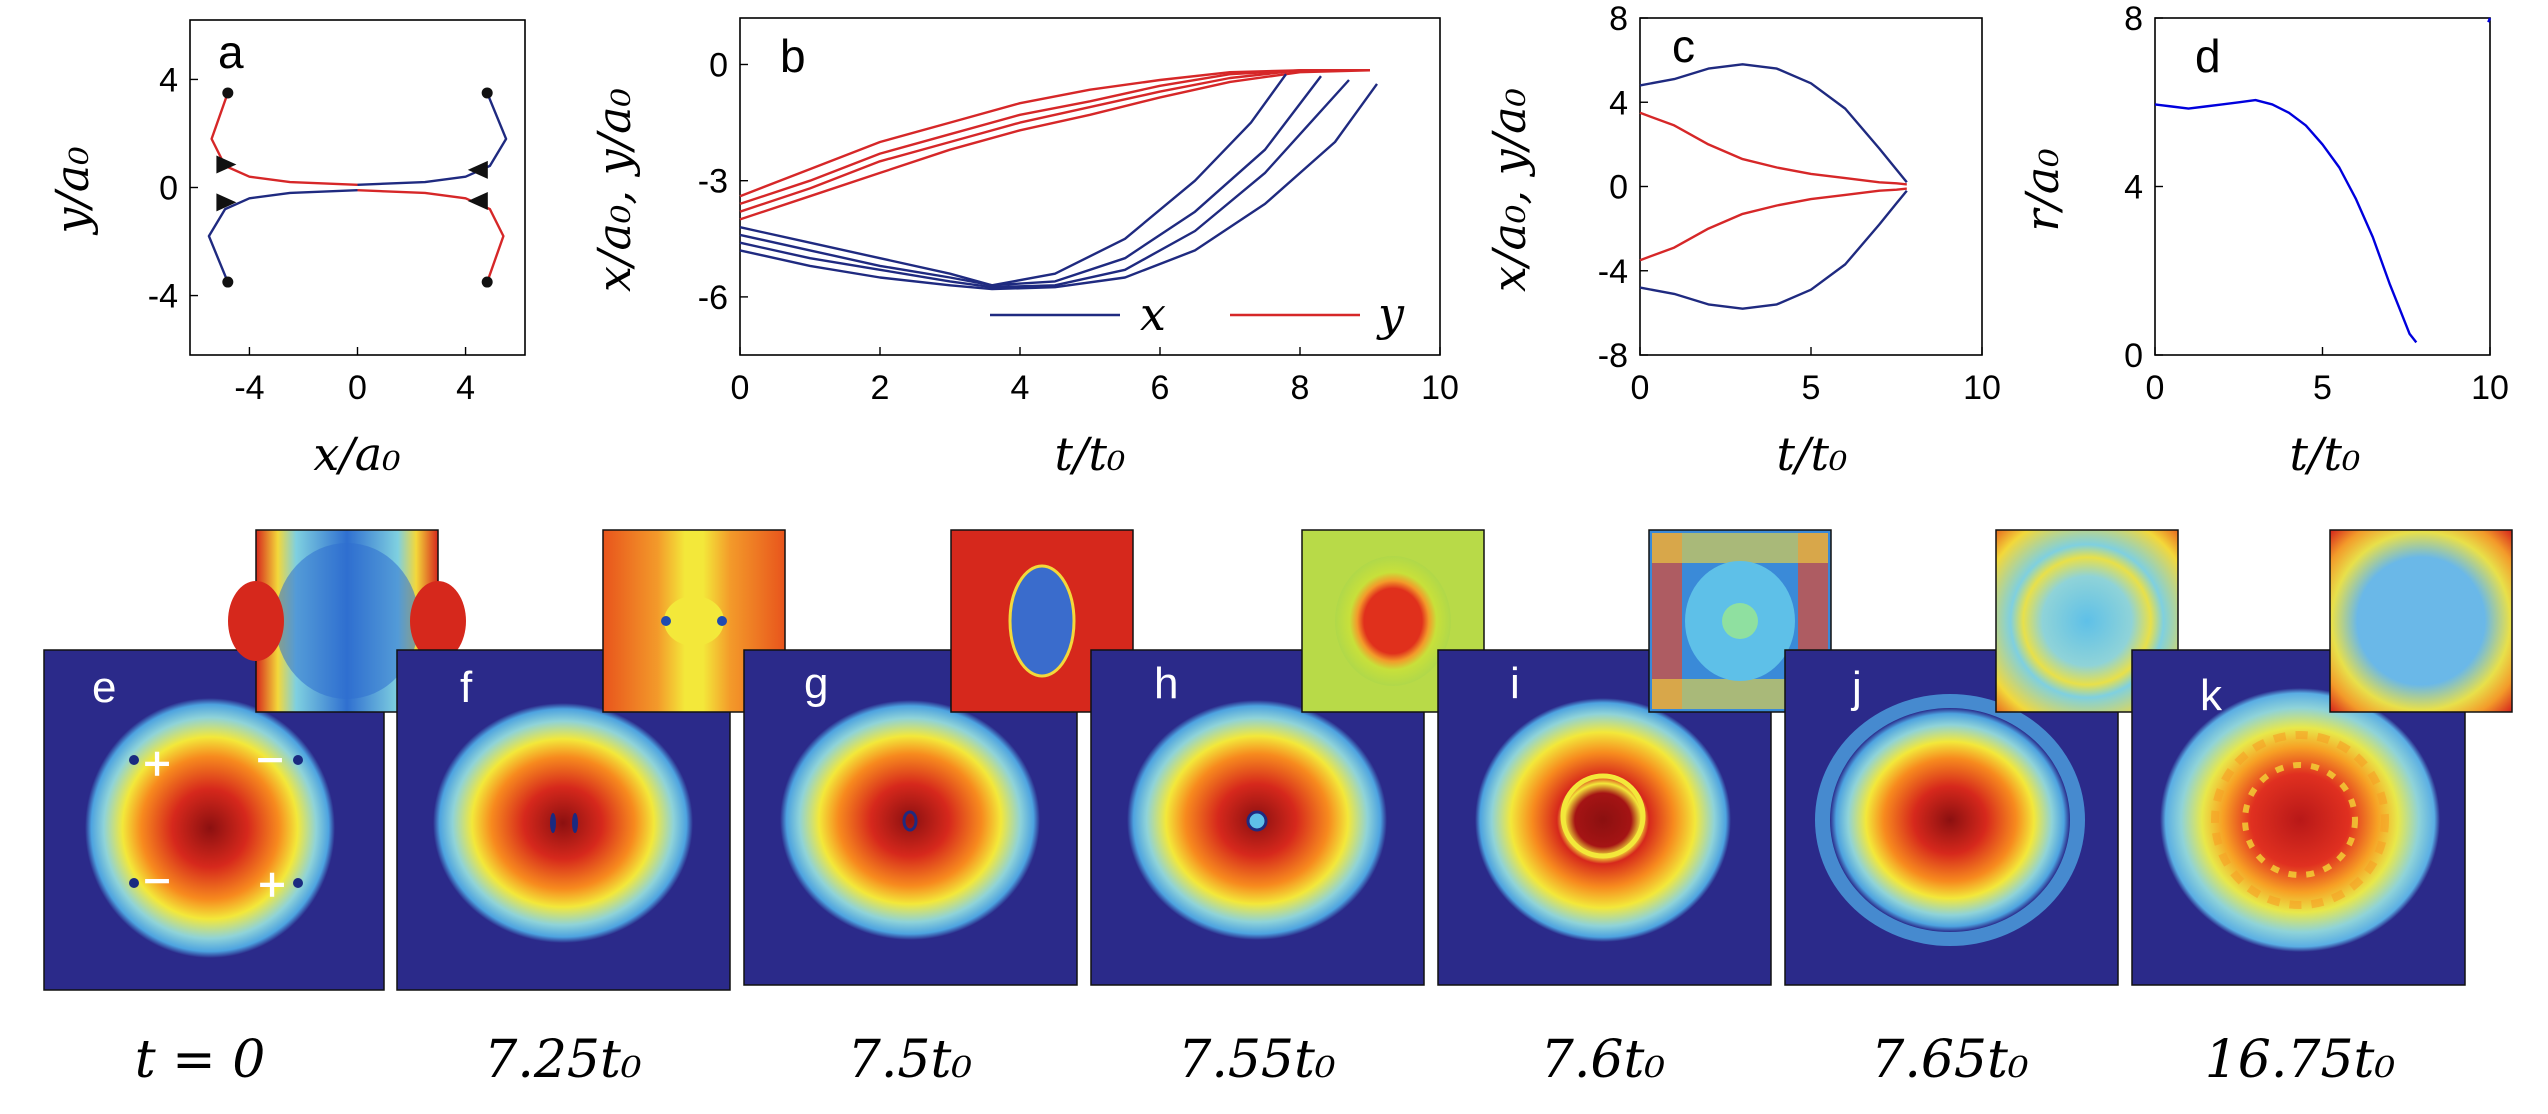 The width and height of the screenshot is (2548, 1114). I want to click on panel-c-ticks: 0 5 10 8 4 0 -4 -8, so click(1799, 203).